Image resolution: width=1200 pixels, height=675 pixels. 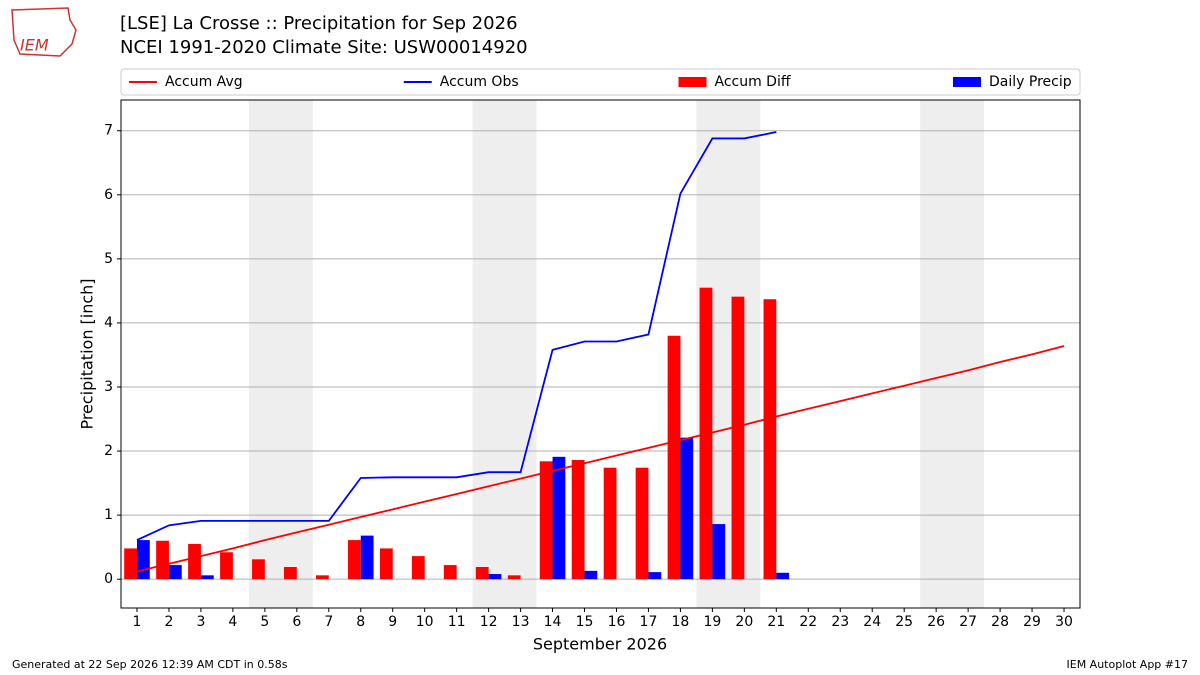 What do you see at coordinates (904, 622) in the screenshot?
I see `x-tick-label: 25` at bounding box center [904, 622].